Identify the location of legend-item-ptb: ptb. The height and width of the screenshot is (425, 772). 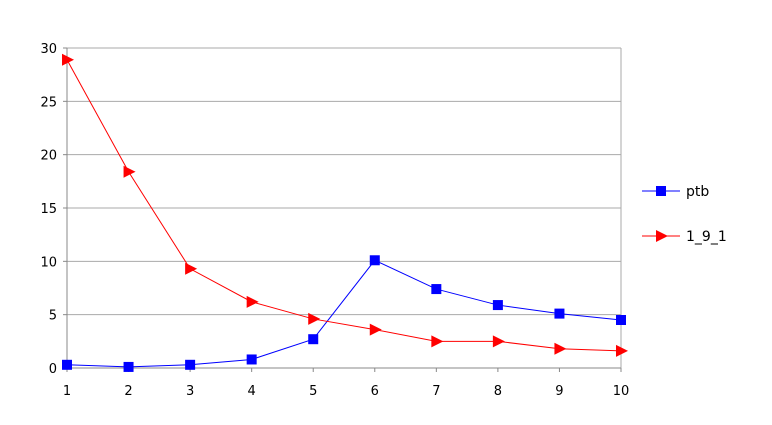
(675, 192).